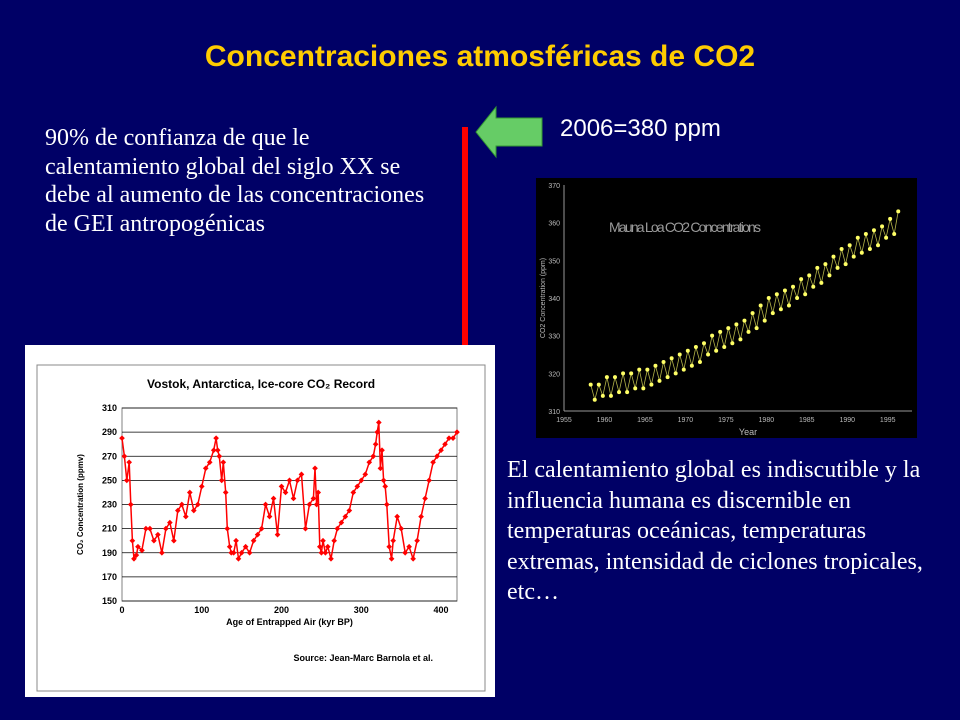 This screenshot has width=960, height=720. What do you see at coordinates (441, 610) in the screenshot?
I see `vostok-x-tick-label: 400` at bounding box center [441, 610].